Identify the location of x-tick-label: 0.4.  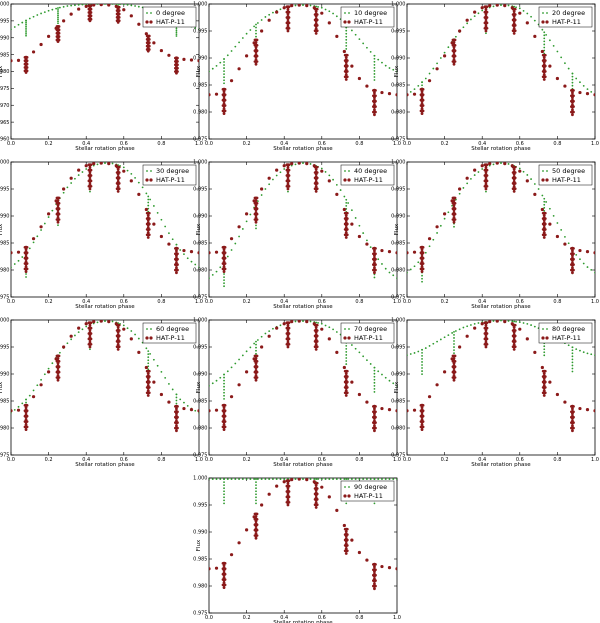
(482, 144).